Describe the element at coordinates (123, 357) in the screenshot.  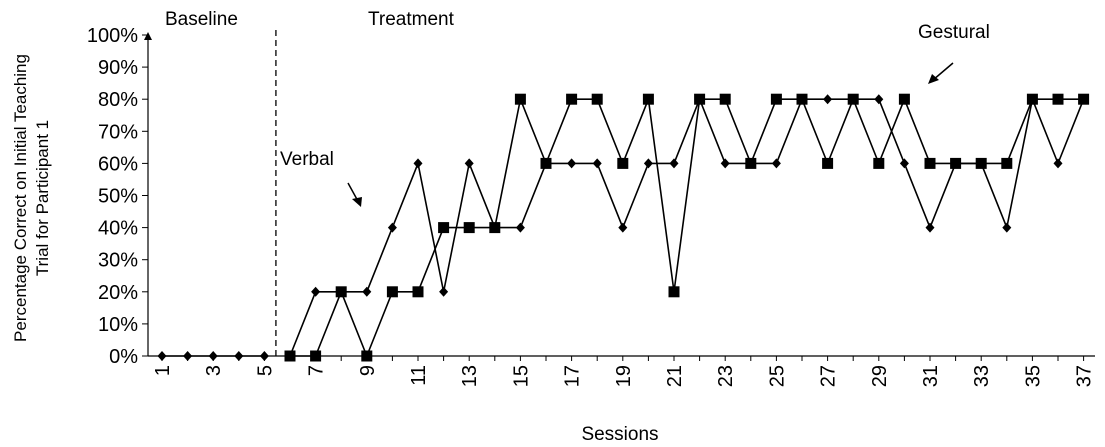
I see `y-tick-label: 0%` at that location.